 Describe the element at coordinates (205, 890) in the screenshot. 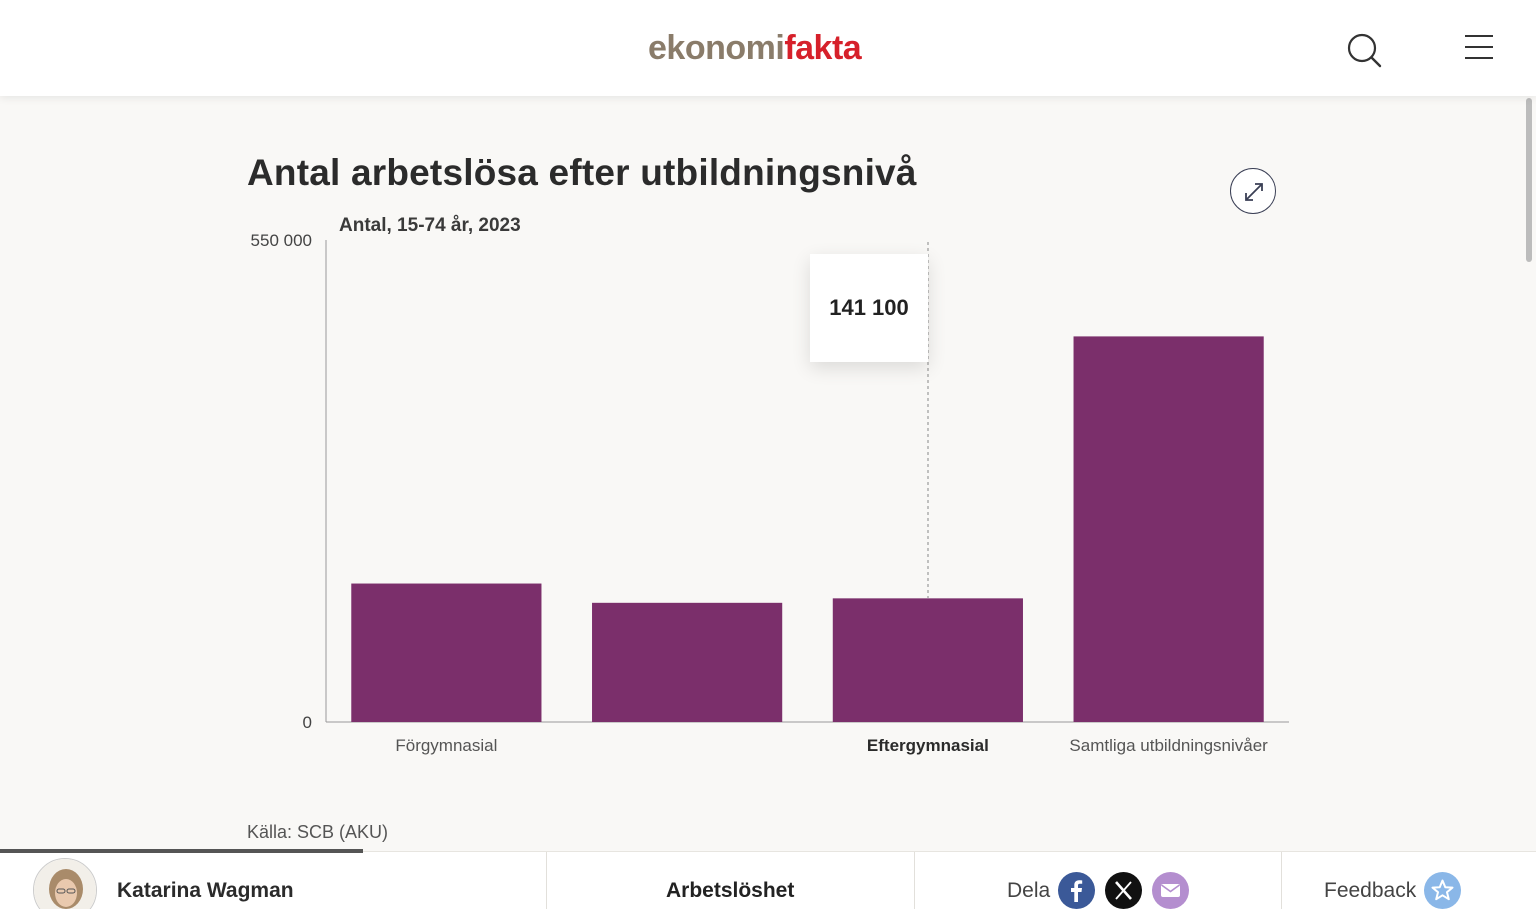

I see `author-name: Katarina Wagman` at that location.